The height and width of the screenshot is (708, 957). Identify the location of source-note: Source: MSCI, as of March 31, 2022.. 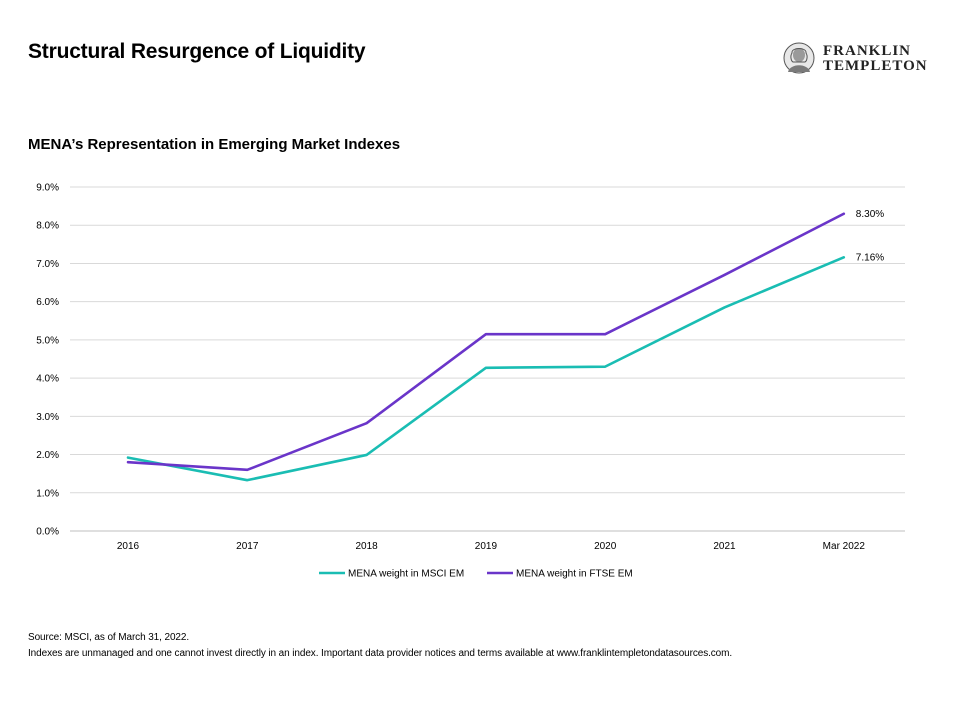
(109, 637).